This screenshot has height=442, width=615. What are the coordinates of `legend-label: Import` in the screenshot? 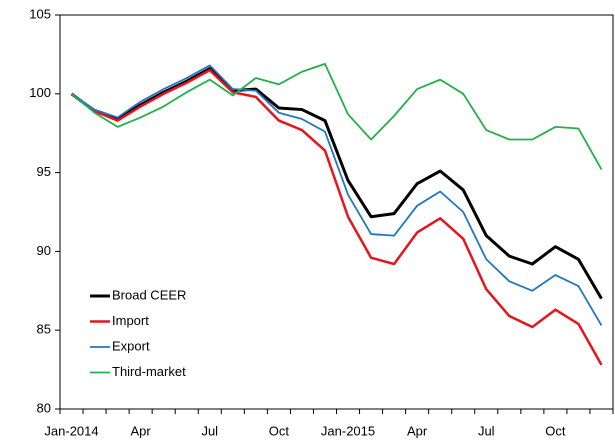 It's located at (130, 320).